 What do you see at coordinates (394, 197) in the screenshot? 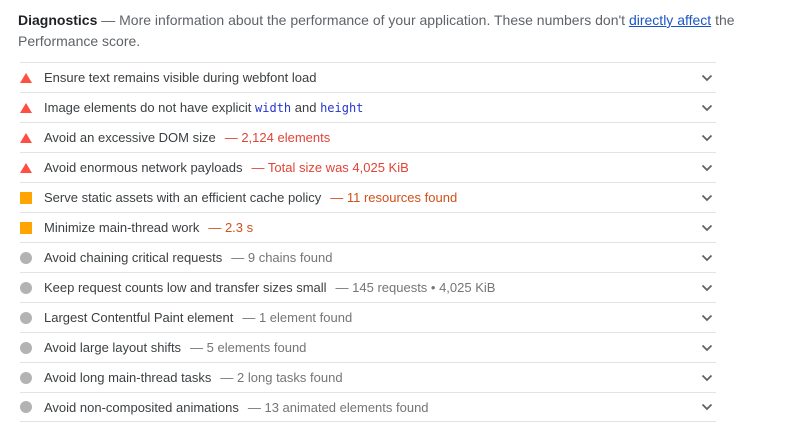
I see `audit-value: — 11 resources found` at bounding box center [394, 197].